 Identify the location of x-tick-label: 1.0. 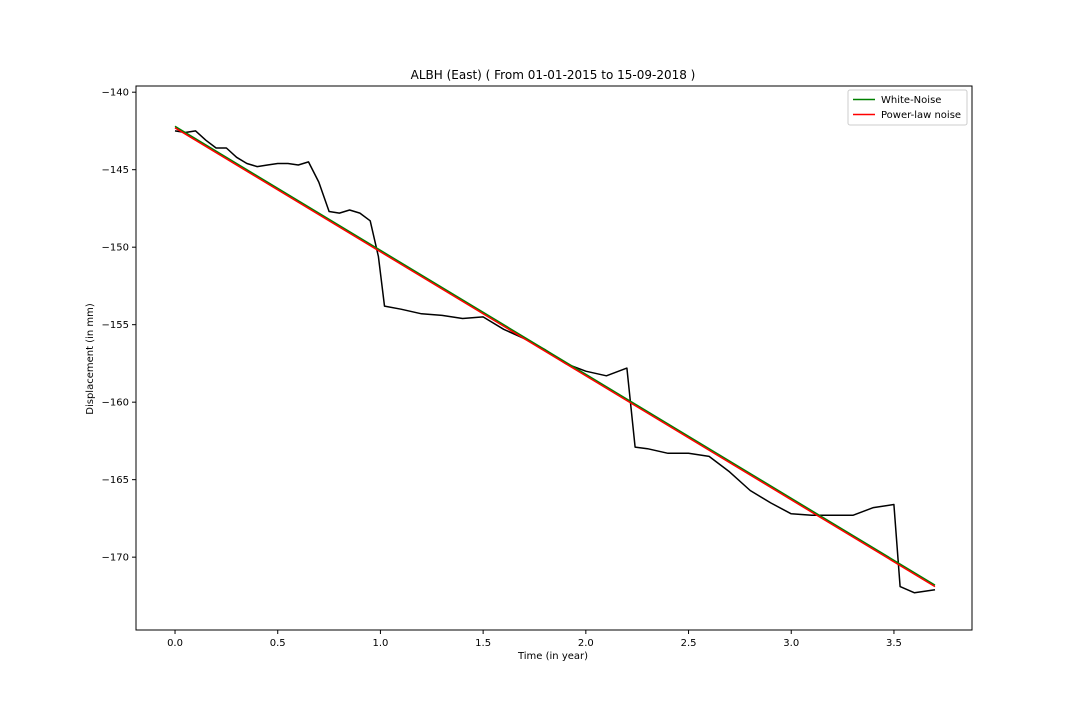
(380, 643).